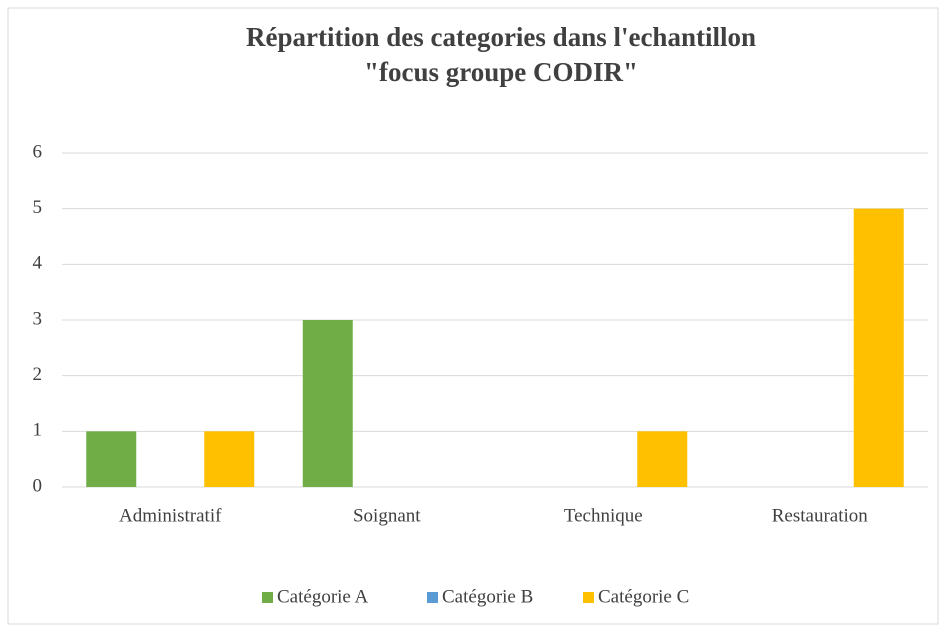 The height and width of the screenshot is (627, 947). Describe the element at coordinates (387, 515) in the screenshot. I see `x-tick-label: Soignant` at that location.